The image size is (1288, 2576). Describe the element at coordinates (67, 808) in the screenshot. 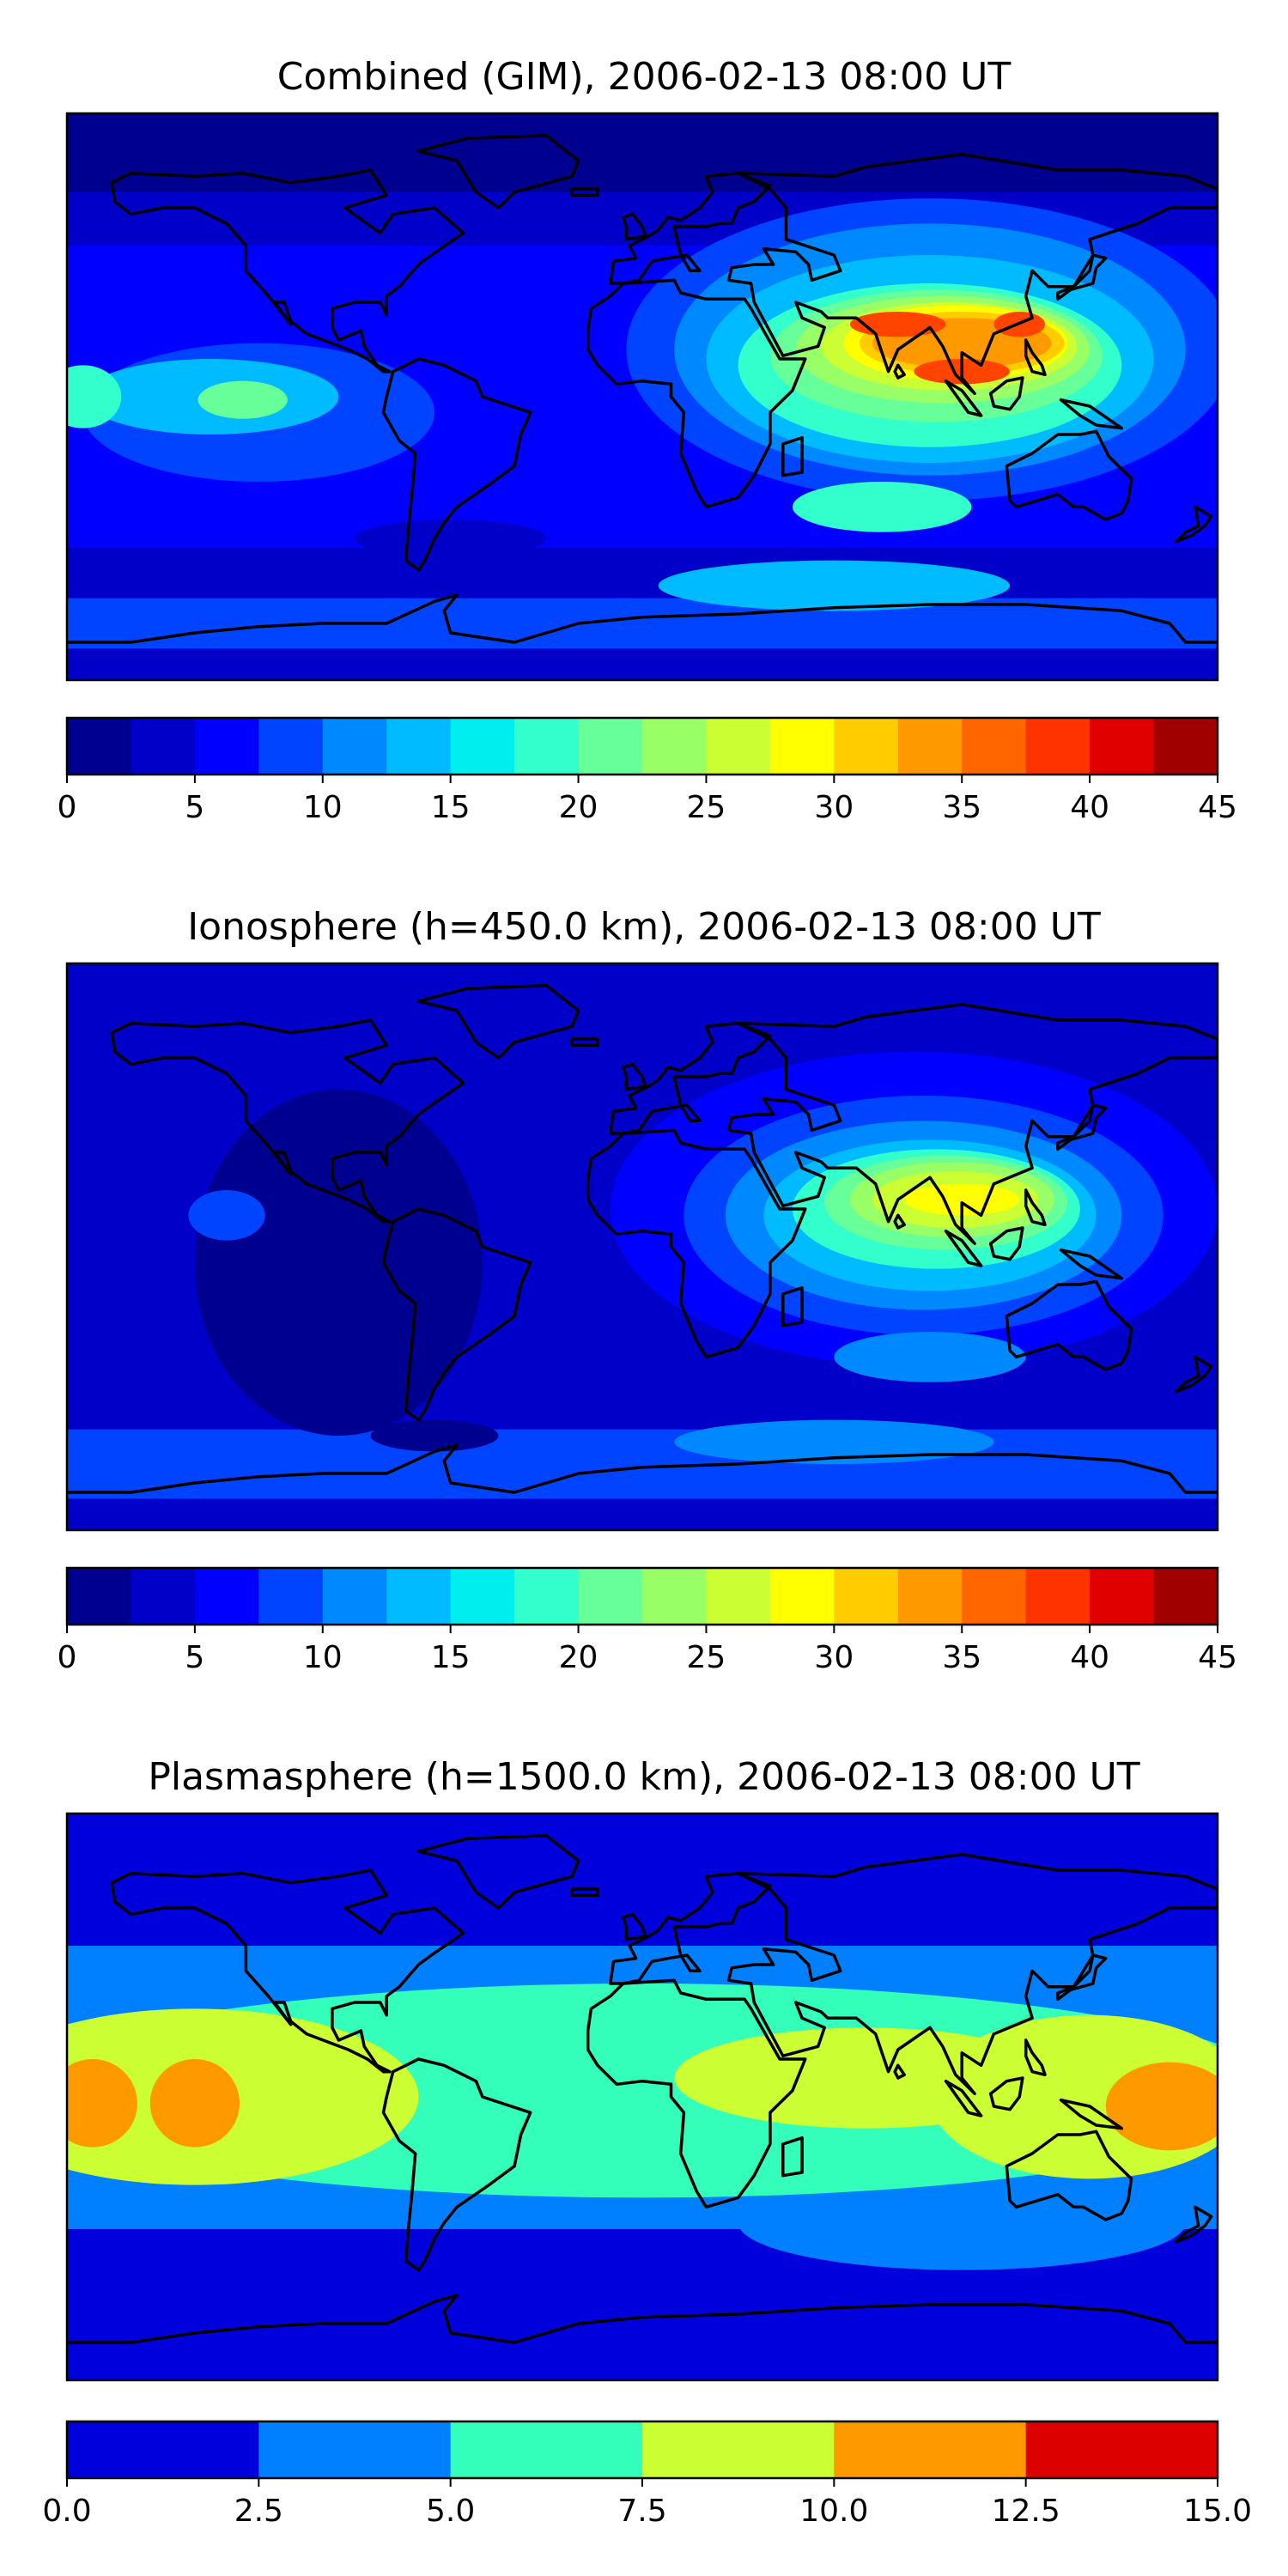

I see `colorbar-tick-label: 0` at that location.